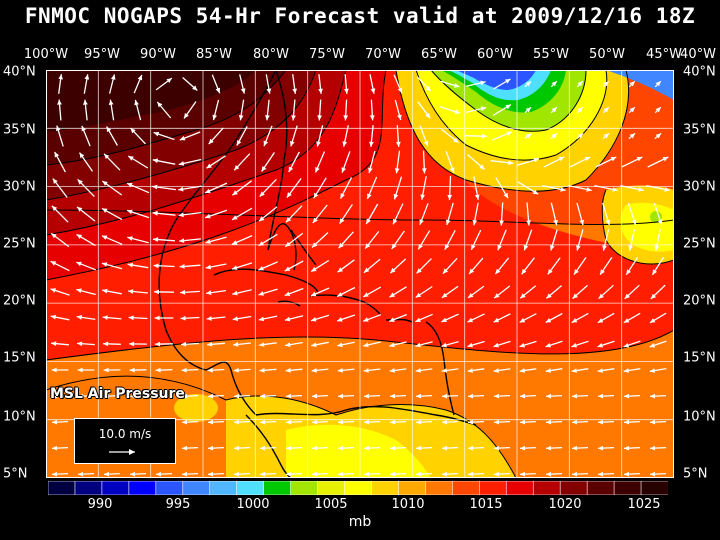  I want to click on pressure-field-corner, so click(640, 85).